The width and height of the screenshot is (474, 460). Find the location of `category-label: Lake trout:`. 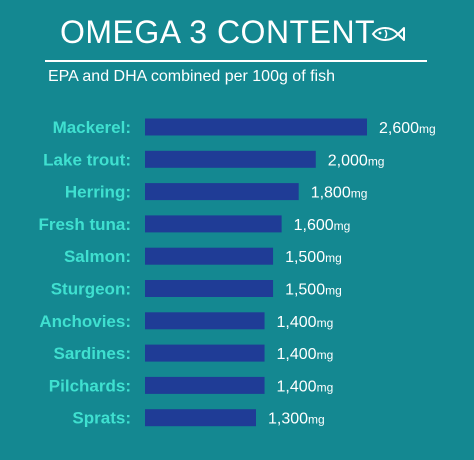

category-label: Lake trout: is located at coordinates (87, 159).